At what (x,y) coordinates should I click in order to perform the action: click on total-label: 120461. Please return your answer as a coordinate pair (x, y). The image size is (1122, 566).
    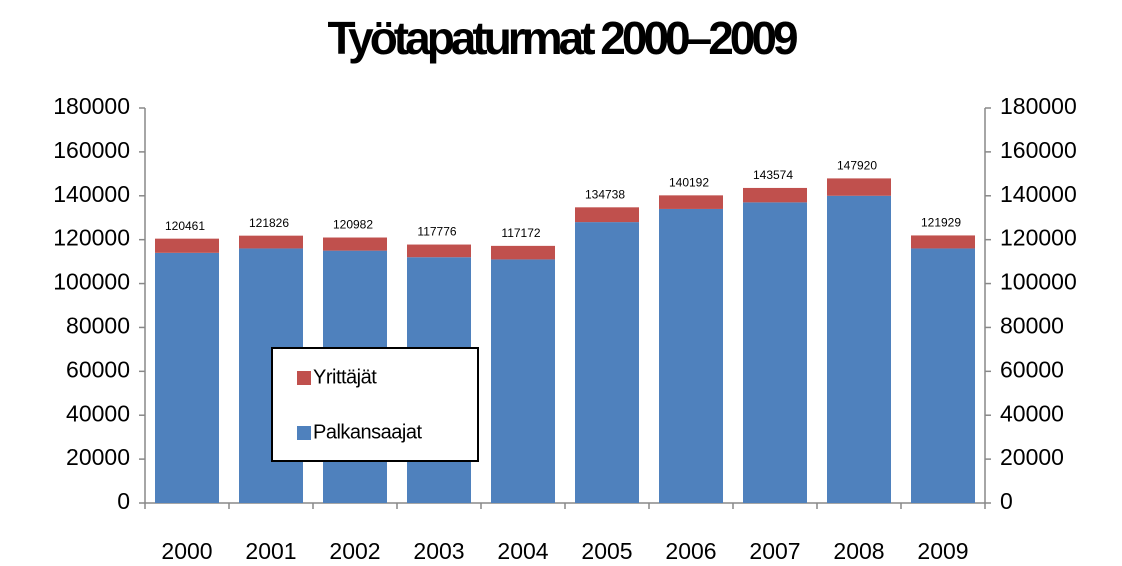
    Looking at the image, I should click on (185, 226).